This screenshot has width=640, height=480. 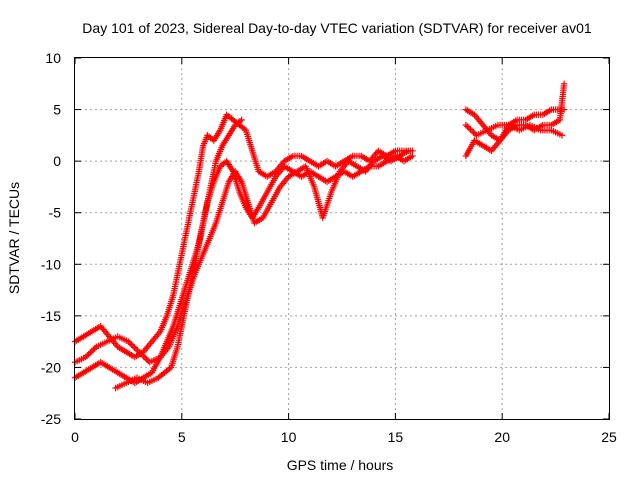 I want to click on y-tick-label: -25, so click(x=51, y=419).